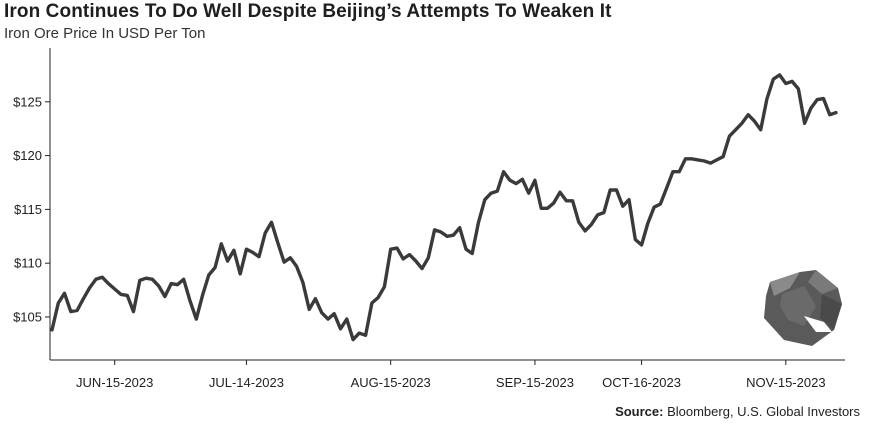 The width and height of the screenshot is (870, 429). What do you see at coordinates (798, 306) in the screenshot?
I see `rock-icon-facet-mid` at bounding box center [798, 306].